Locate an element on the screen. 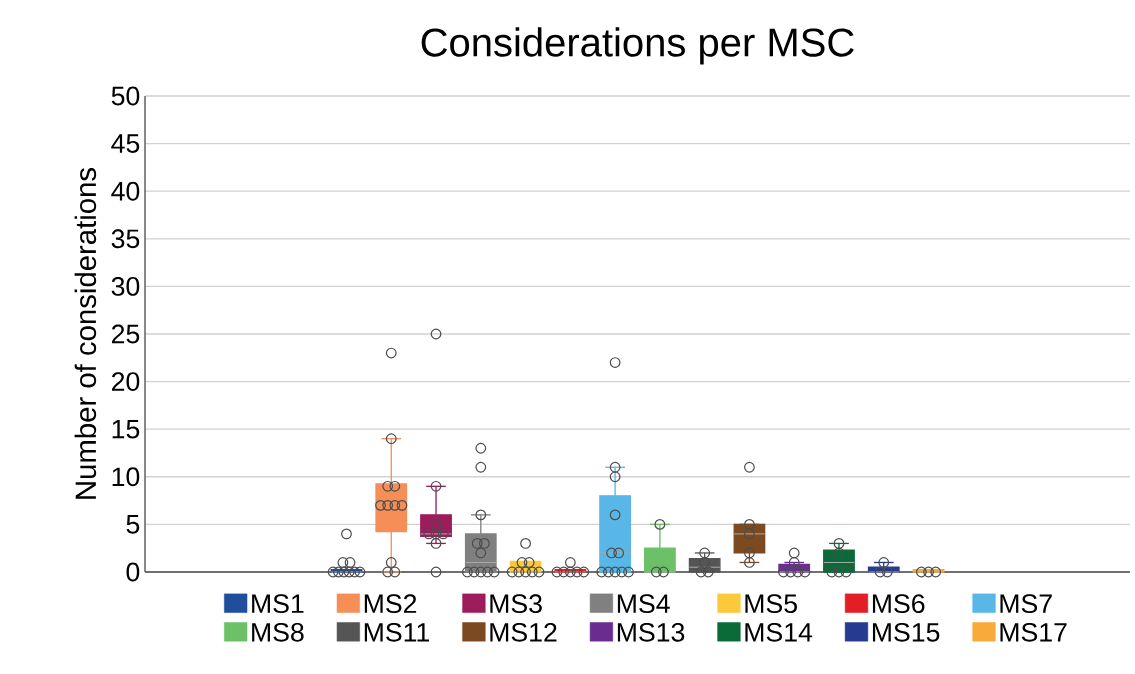  y-tick-label: 20 is located at coordinates (125, 382).